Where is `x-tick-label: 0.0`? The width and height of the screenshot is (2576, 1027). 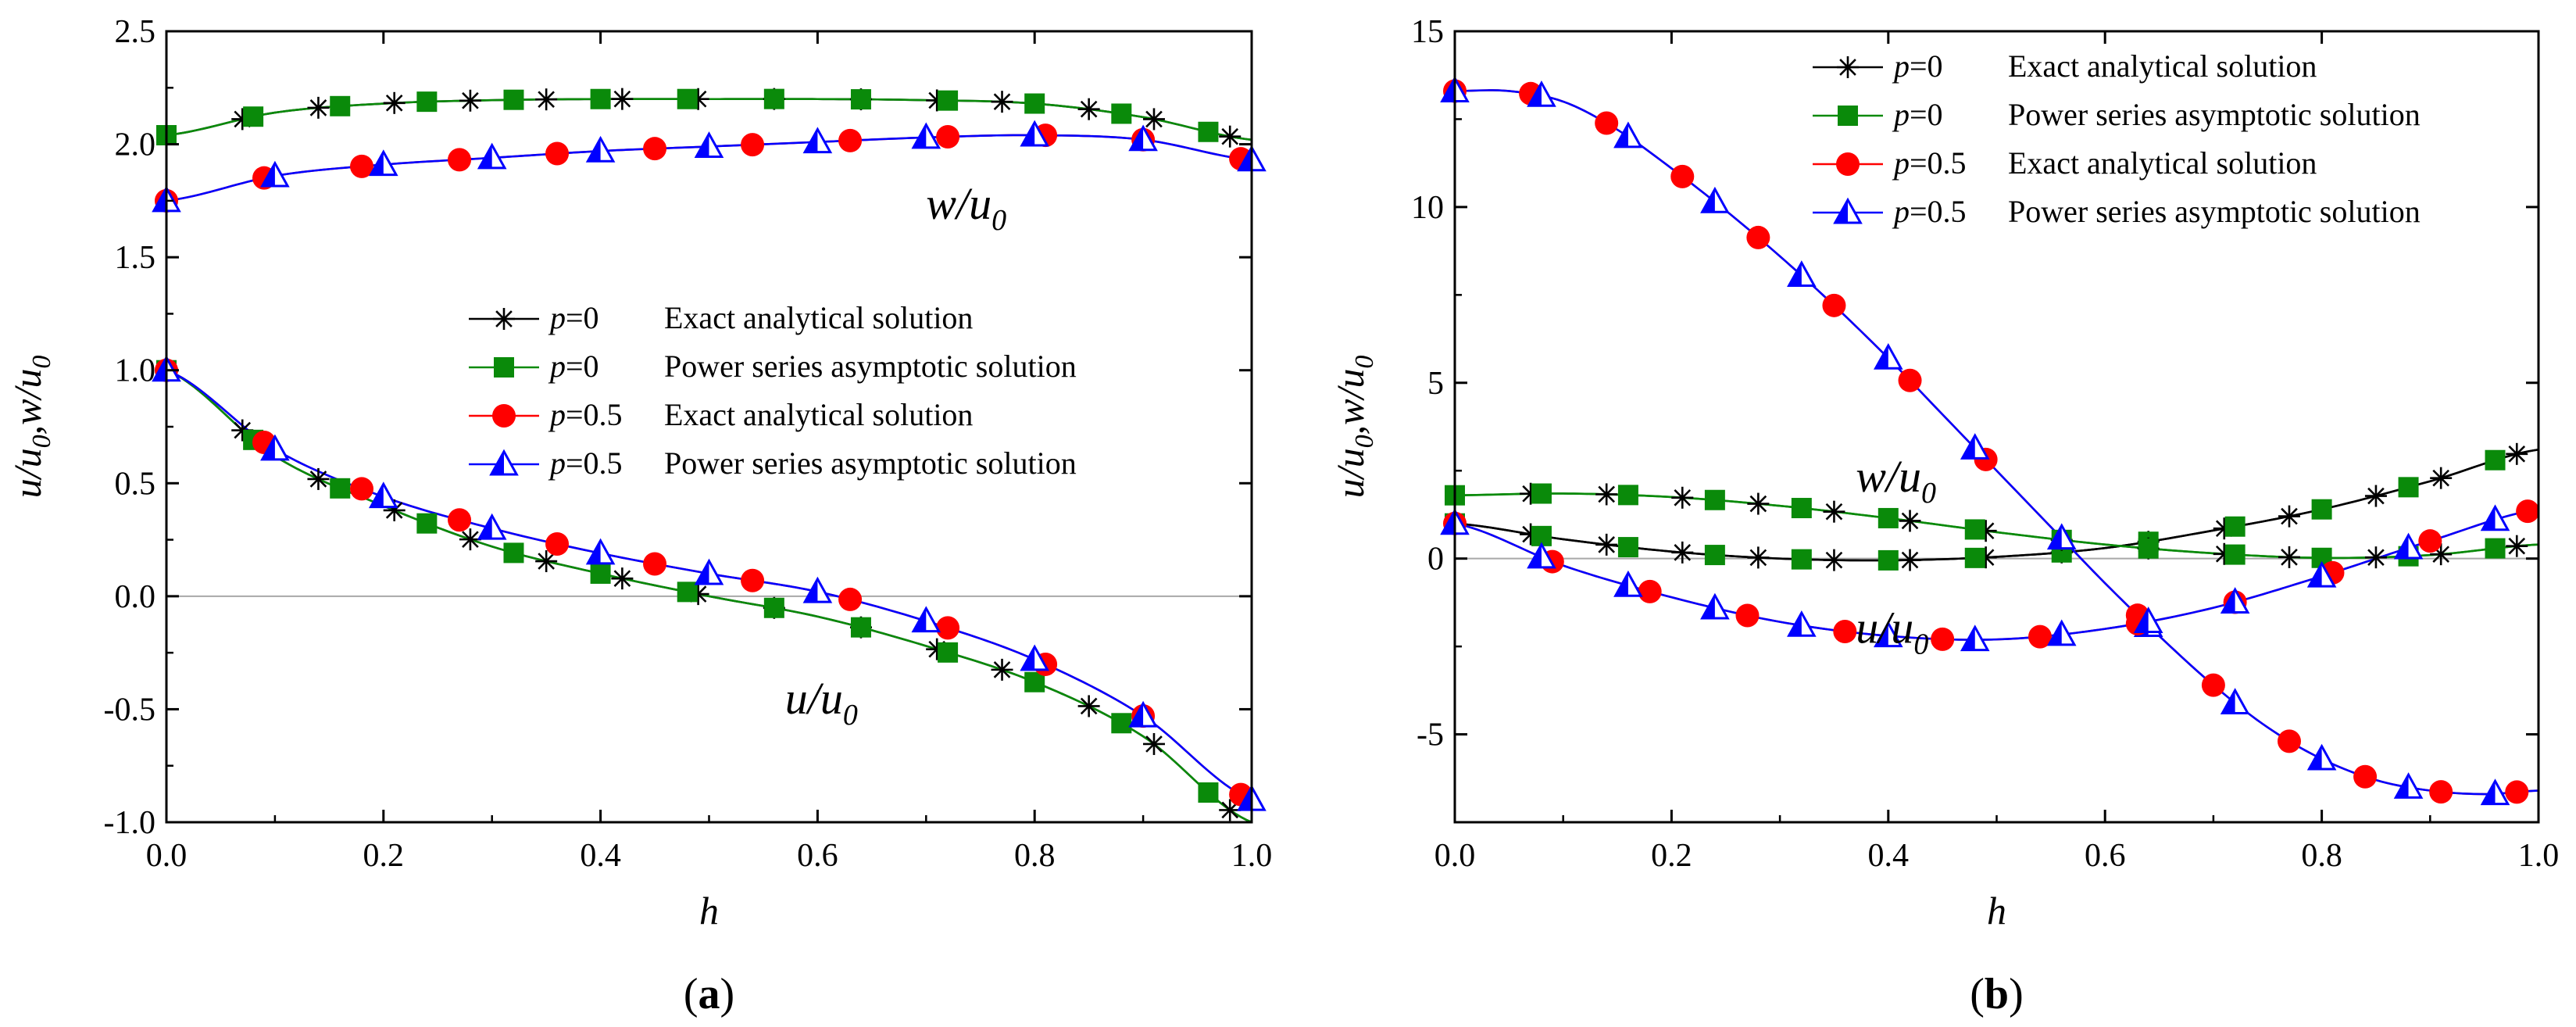
x-tick-label: 0.0 is located at coordinates (167, 856).